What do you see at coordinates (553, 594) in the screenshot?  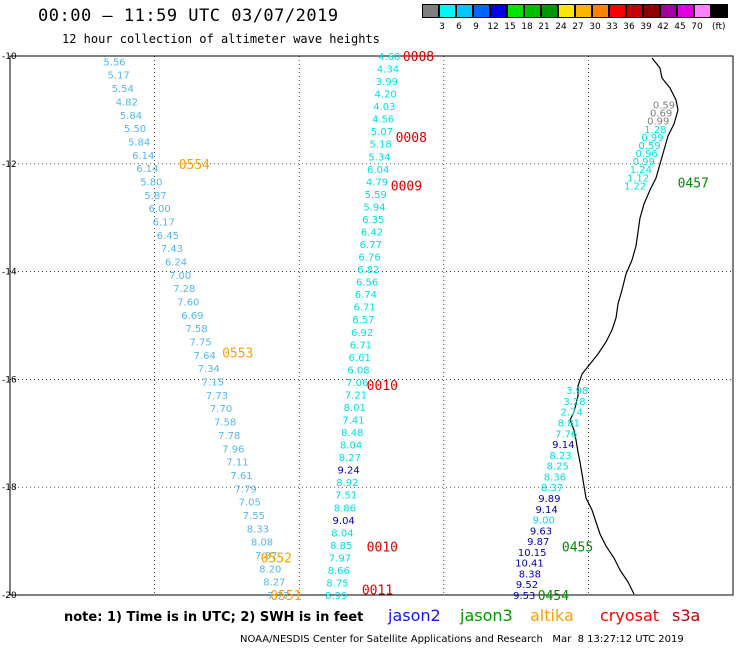 I see `pass-0454: 0454` at bounding box center [553, 594].